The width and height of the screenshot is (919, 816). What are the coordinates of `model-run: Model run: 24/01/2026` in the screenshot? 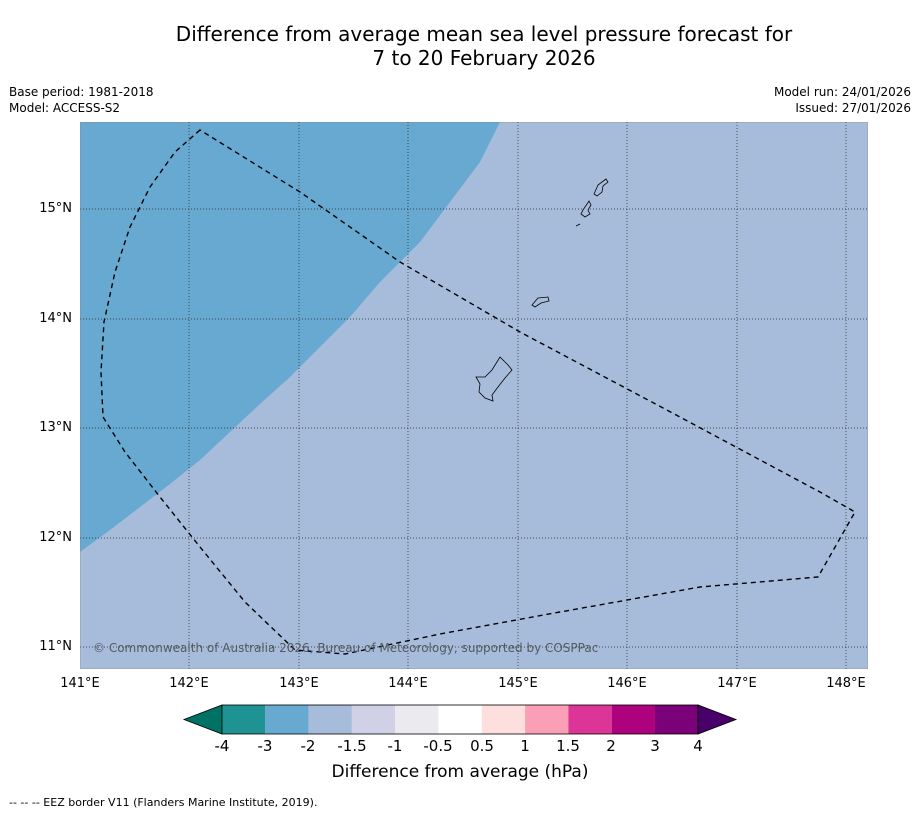 It's located at (842, 92).